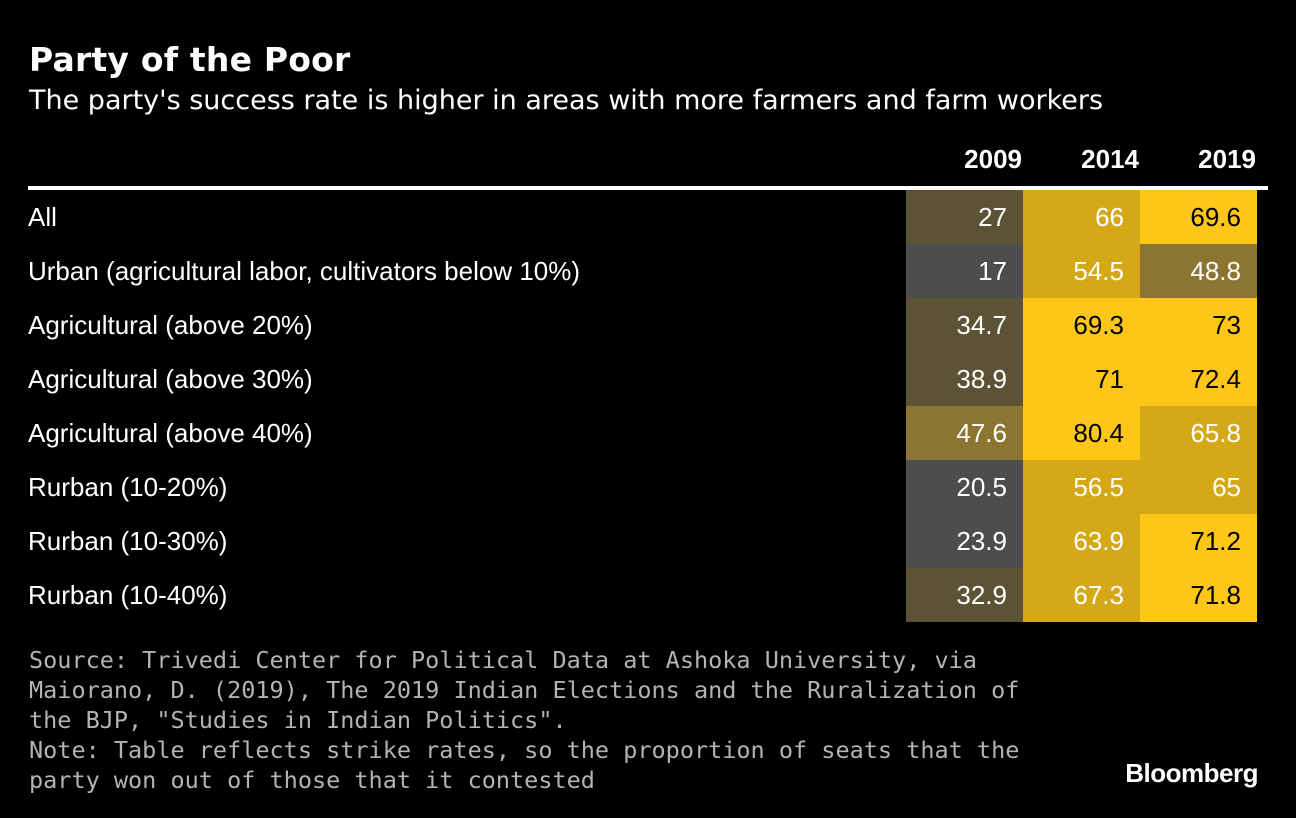 This screenshot has height=818, width=1296. Describe the element at coordinates (648, 217) in the screenshot. I see `table-row: All 27 66 69.6` at that location.